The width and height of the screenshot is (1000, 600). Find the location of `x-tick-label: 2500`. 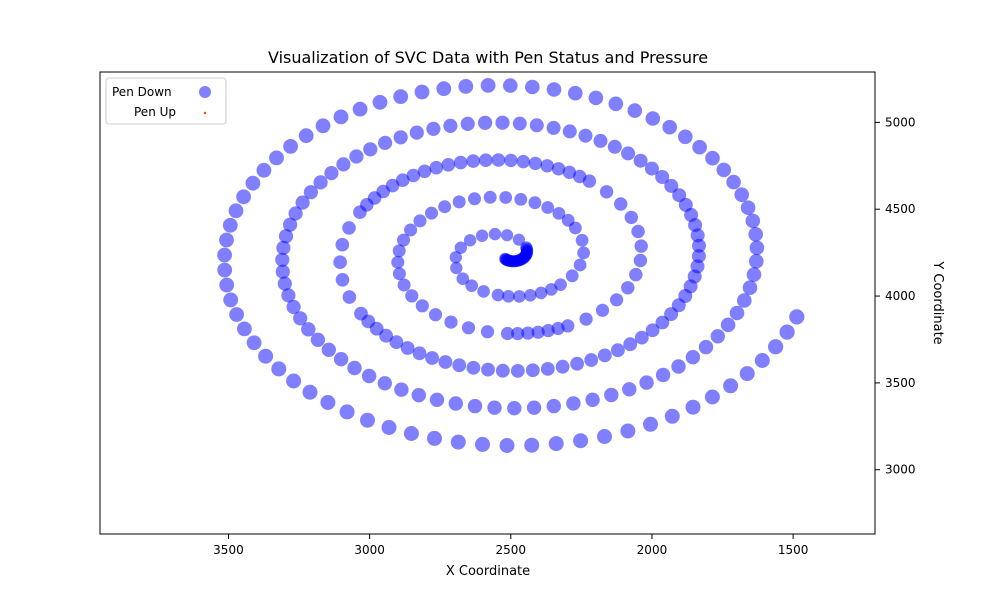

x-tick-label: 2500 is located at coordinates (511, 550).